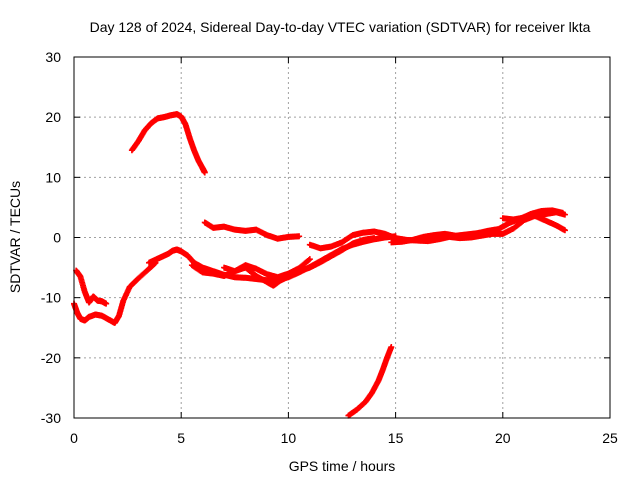  I want to click on y-tick-label: 30, so click(53, 57).